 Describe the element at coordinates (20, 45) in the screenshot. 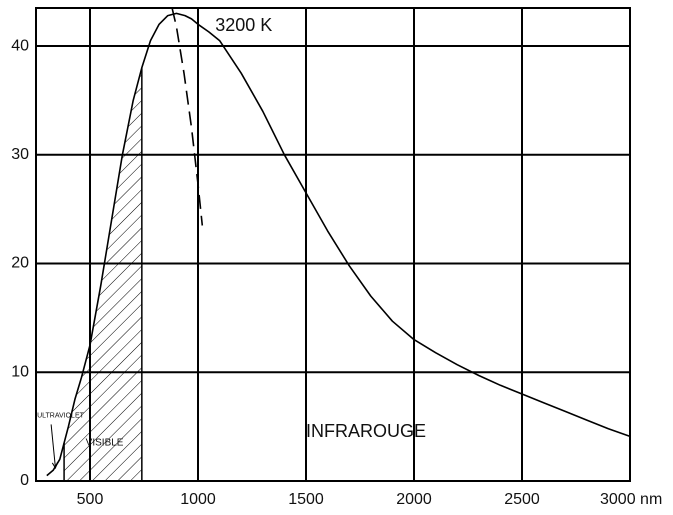

I see `y-tick-label: 40` at that location.